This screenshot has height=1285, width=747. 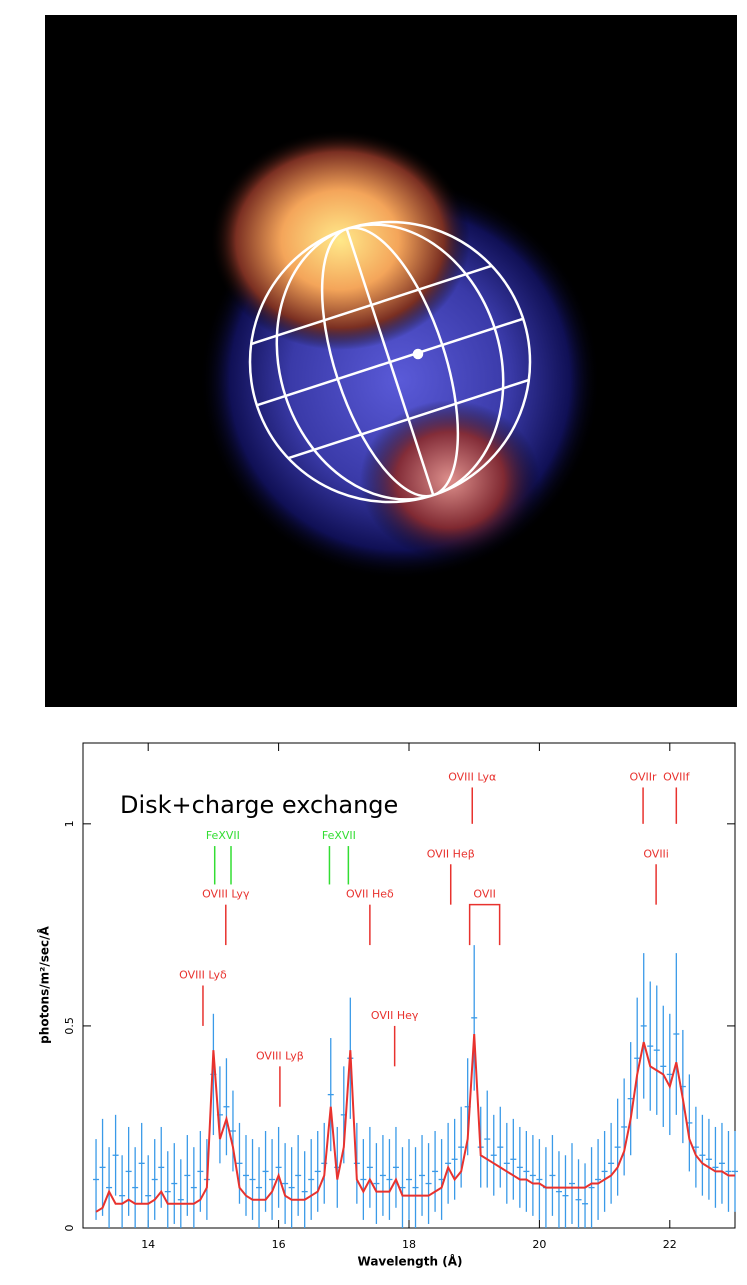 I want to click on x-tick-label: 14, so click(x=148, y=1244).